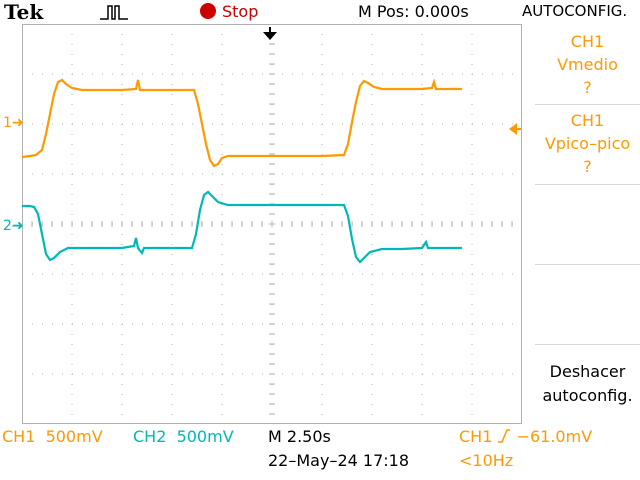  What do you see at coordinates (515, 129) in the screenshot?
I see `trigger-level-icon` at bounding box center [515, 129].